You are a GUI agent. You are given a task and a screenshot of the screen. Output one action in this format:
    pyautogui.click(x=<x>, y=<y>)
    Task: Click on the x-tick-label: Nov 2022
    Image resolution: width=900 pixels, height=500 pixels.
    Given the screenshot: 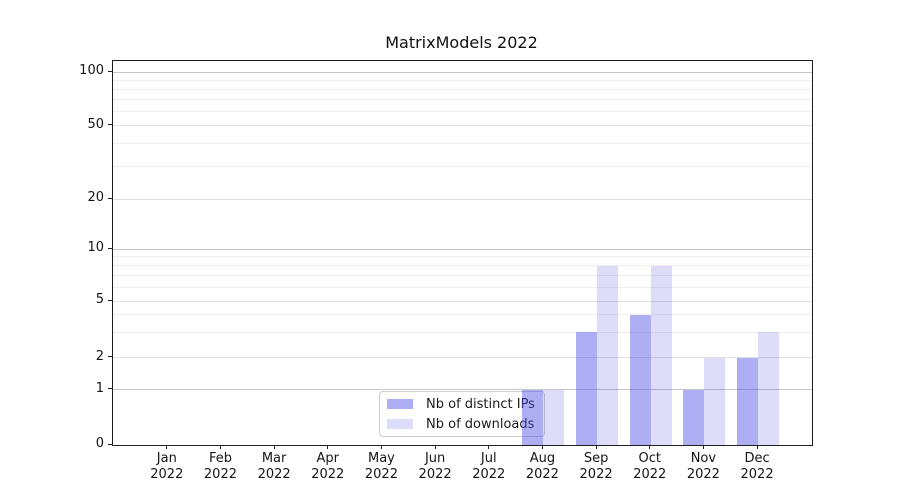 What is the action you would take?
    pyautogui.click(x=703, y=467)
    